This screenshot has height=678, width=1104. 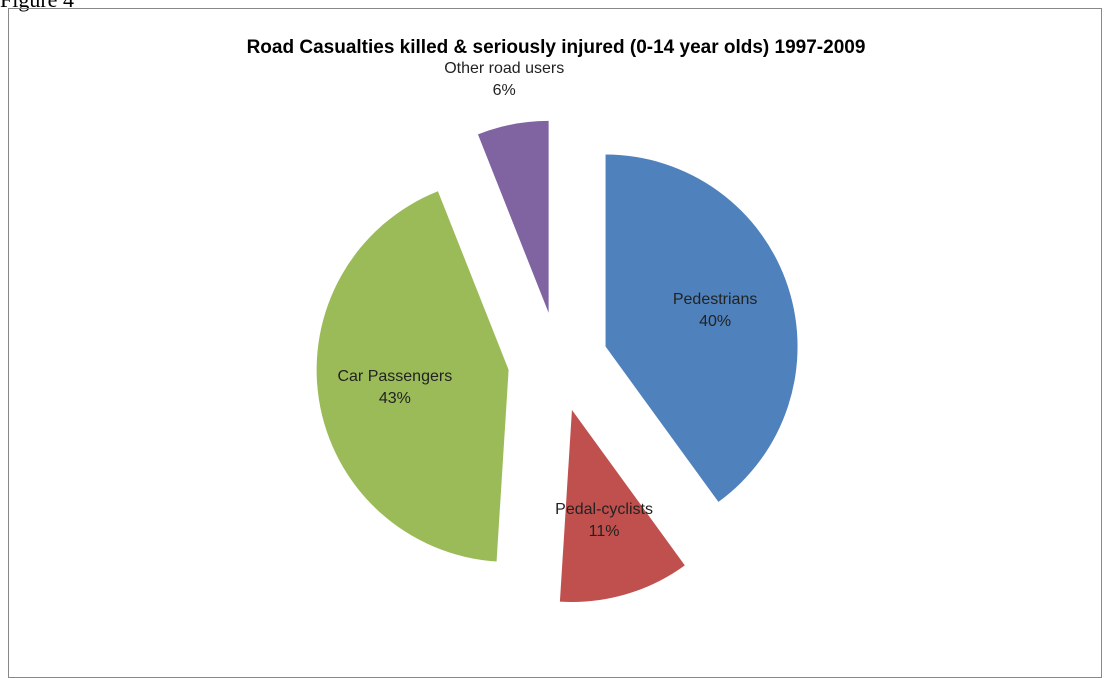 What do you see at coordinates (504, 80) in the screenshot?
I see `slice-label: Other road users 6%` at bounding box center [504, 80].